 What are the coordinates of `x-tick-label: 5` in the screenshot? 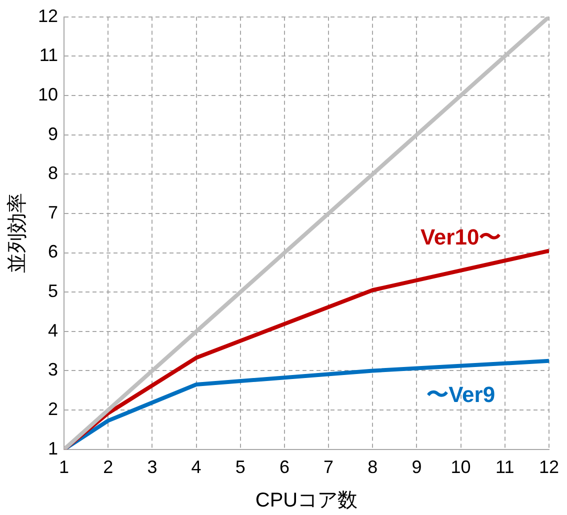 It's located at (240, 467).